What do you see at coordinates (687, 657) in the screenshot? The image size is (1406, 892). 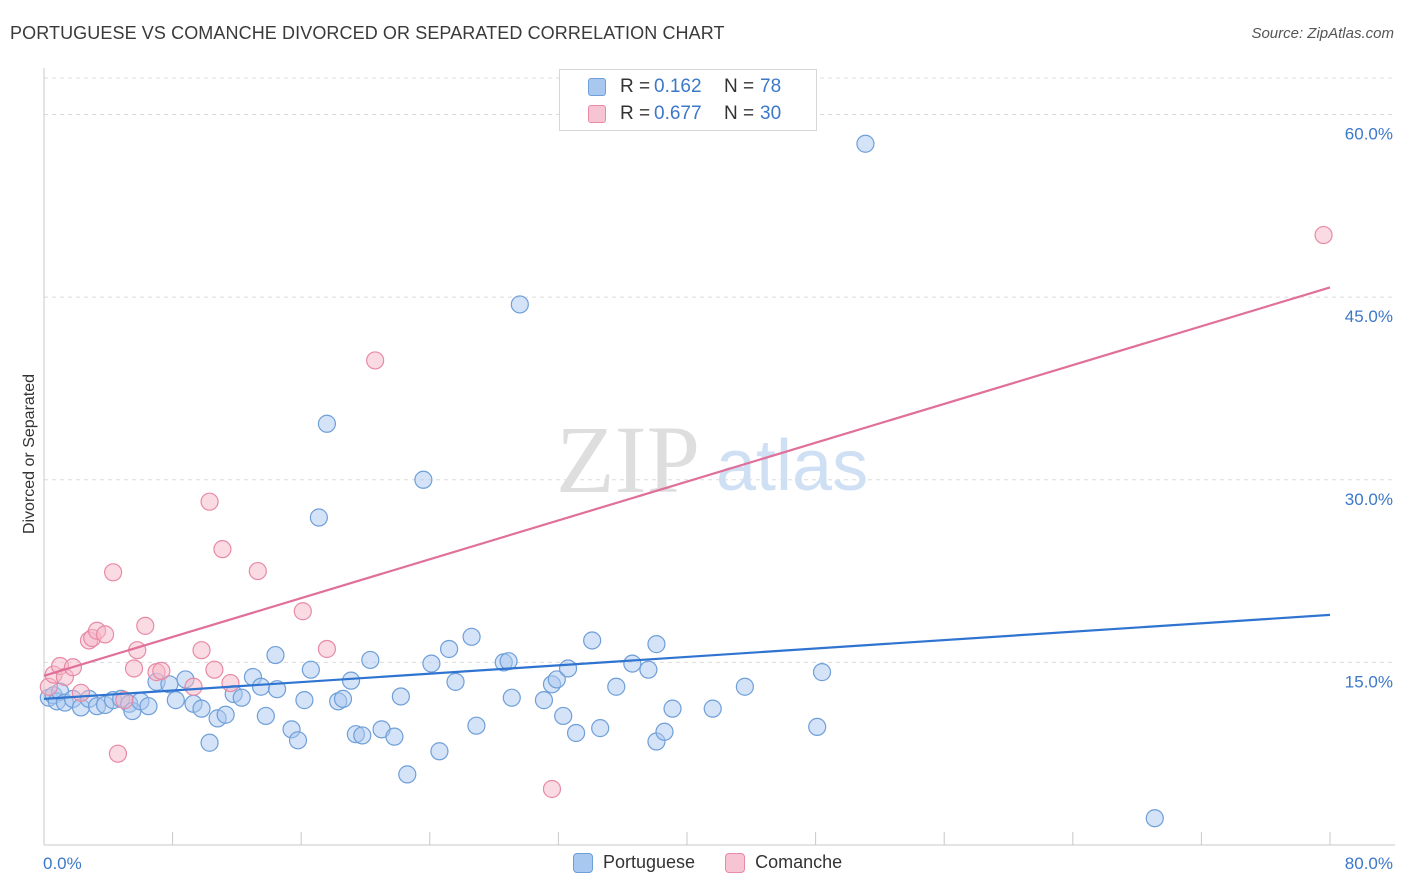 I see `trend-line-portuguese` at bounding box center [687, 657].